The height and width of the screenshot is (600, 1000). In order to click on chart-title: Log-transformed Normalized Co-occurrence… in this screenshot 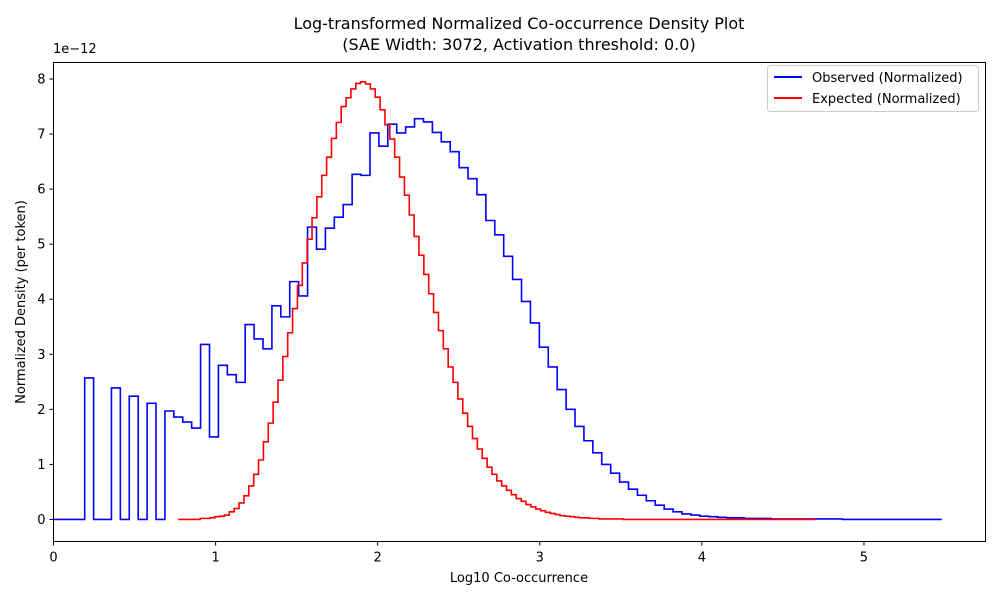, I will do `click(519, 23)`.